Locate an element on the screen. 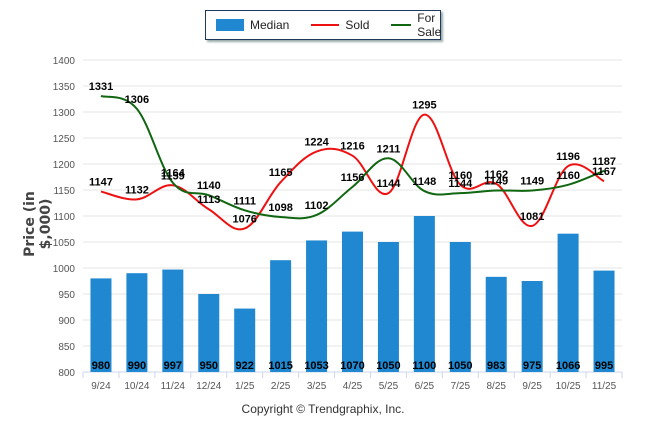  sold-point-label: 1159 is located at coordinates (173, 176).